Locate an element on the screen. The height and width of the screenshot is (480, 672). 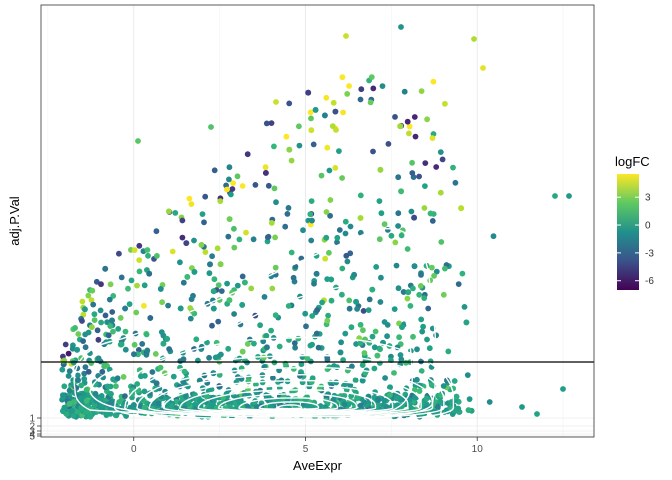
y-tick-label: 5 is located at coordinates (32, 437).